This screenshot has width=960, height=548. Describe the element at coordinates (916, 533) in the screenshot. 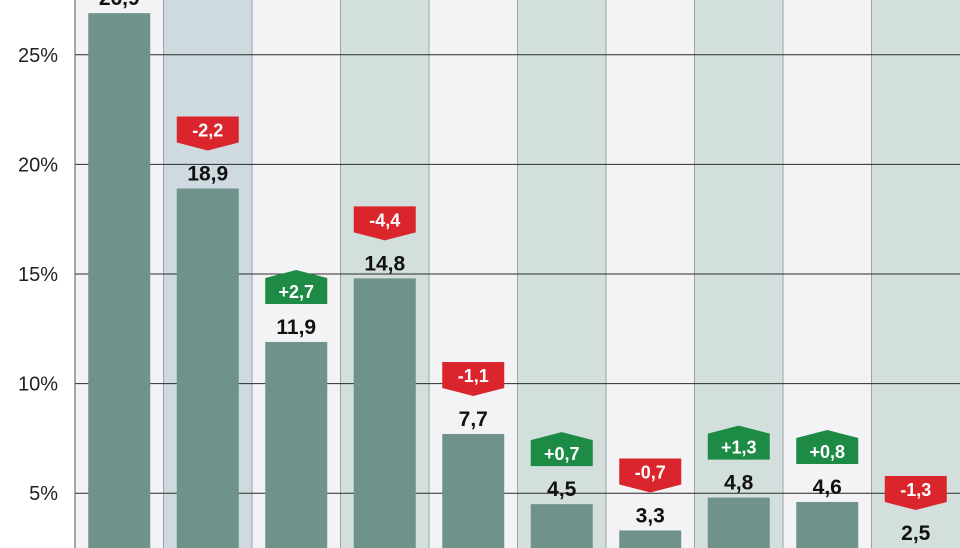

I see `value-label-10: 2,5` at that location.